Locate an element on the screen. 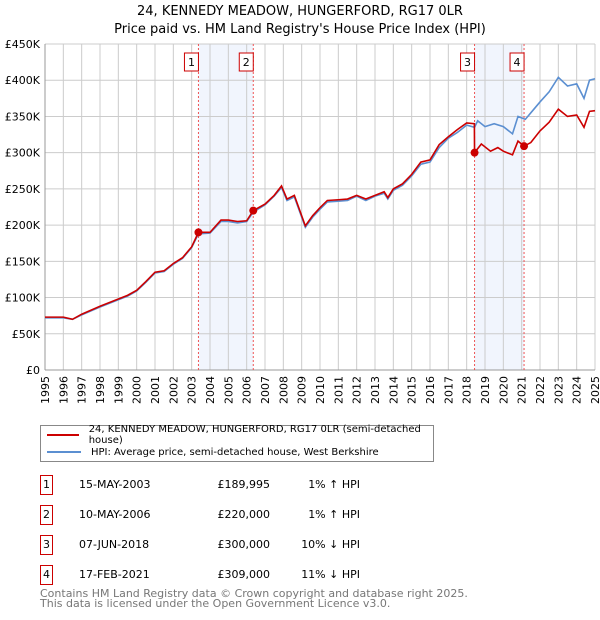 This screenshot has height=620, width=600. transaction-hpi: 11% ↓ HPI is located at coordinates (330, 574).